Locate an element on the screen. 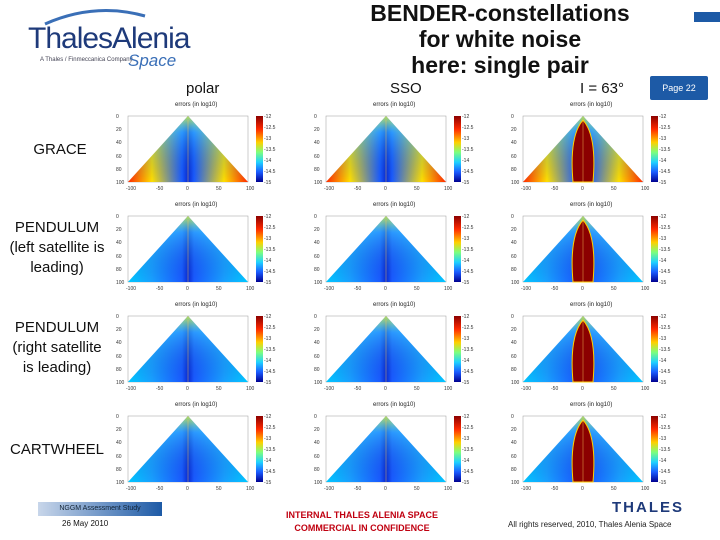 The height and width of the screenshot is (540, 720). error-plot-grace-sso is located at coordinates (393, 149).